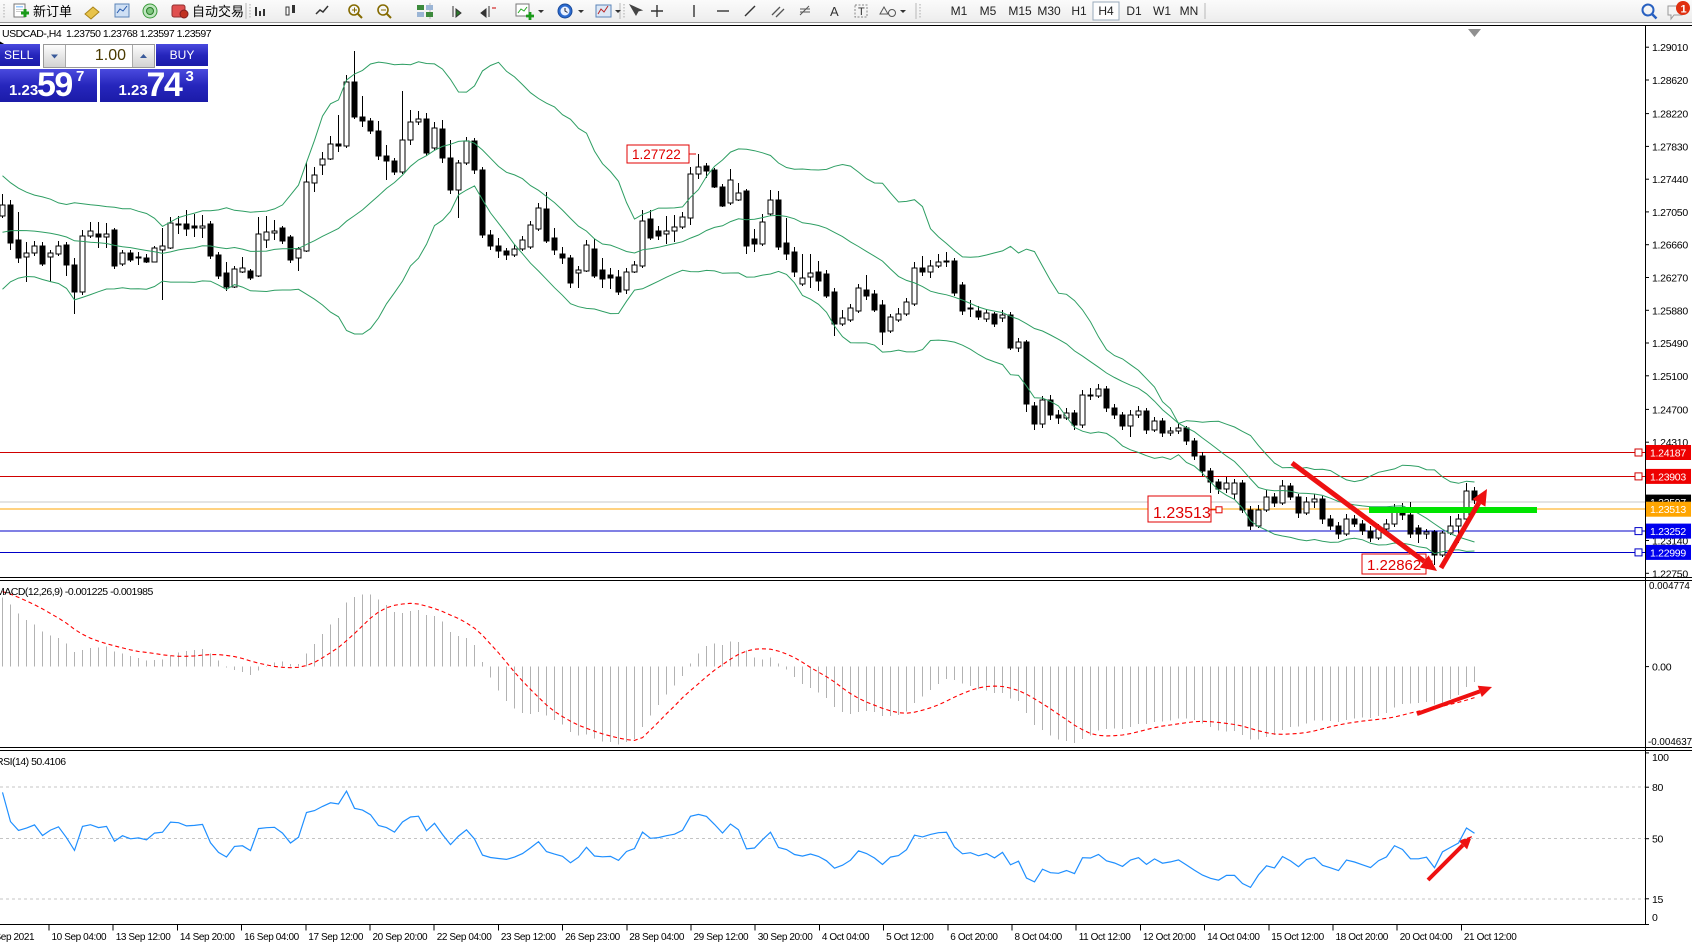 The image size is (1692, 944). What do you see at coordinates (1670, 574) in the screenshot?
I see `svg-text: 1.22750` at bounding box center [1670, 574].